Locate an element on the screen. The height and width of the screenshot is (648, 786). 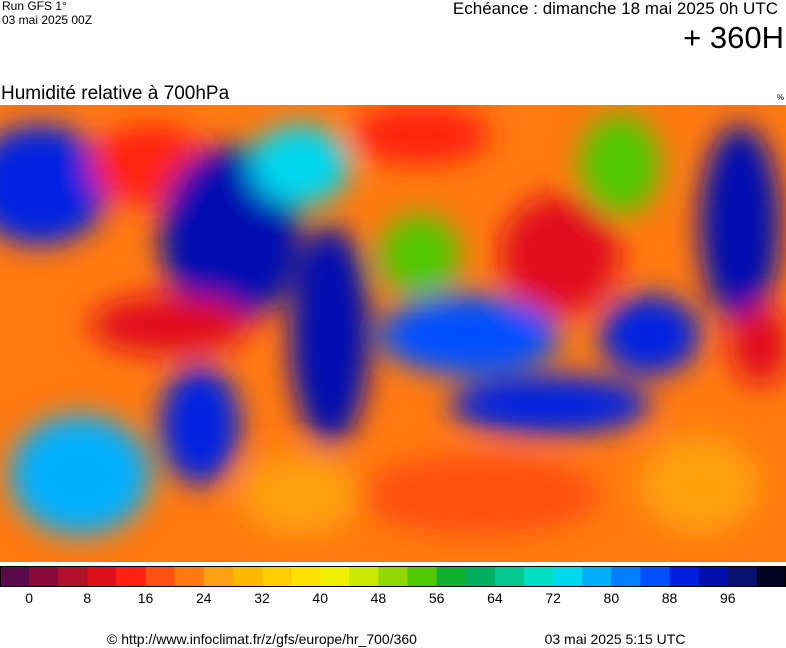
colorbar-label: 56 is located at coordinates (437, 598).